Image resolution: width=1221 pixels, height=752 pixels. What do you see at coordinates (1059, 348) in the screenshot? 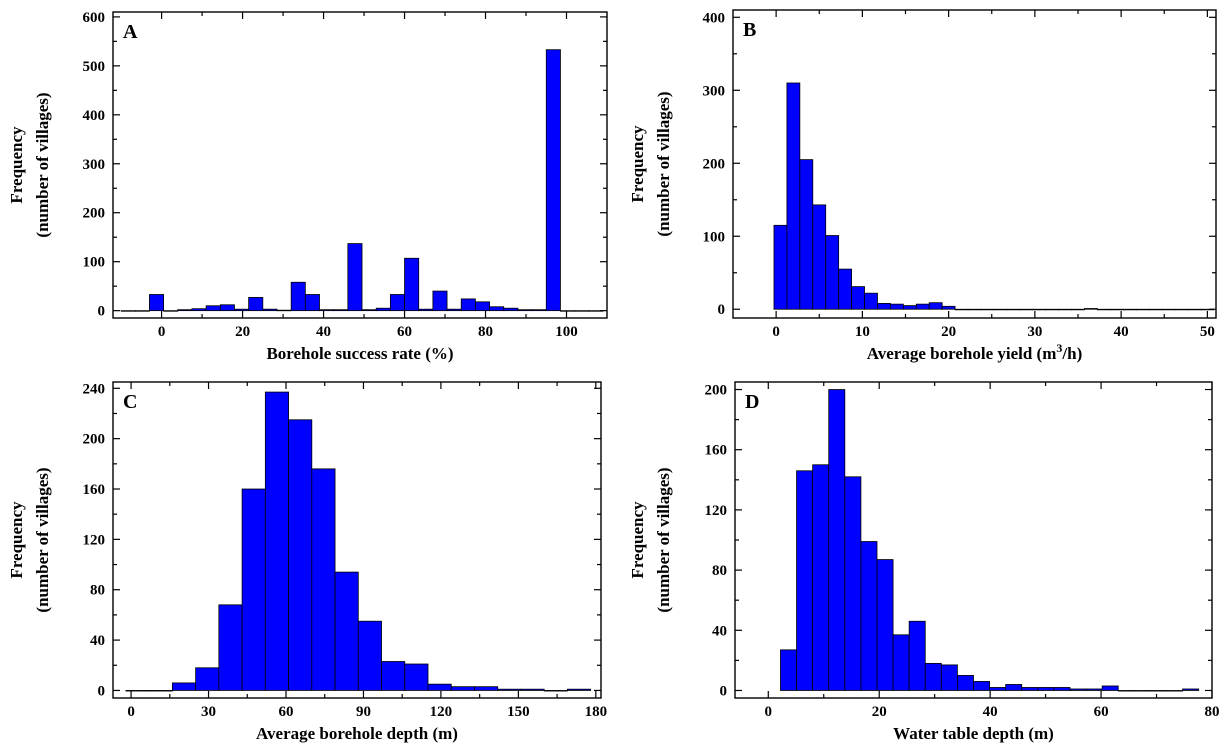
I see `x-axis-label-superscript: 3` at bounding box center [1059, 348].